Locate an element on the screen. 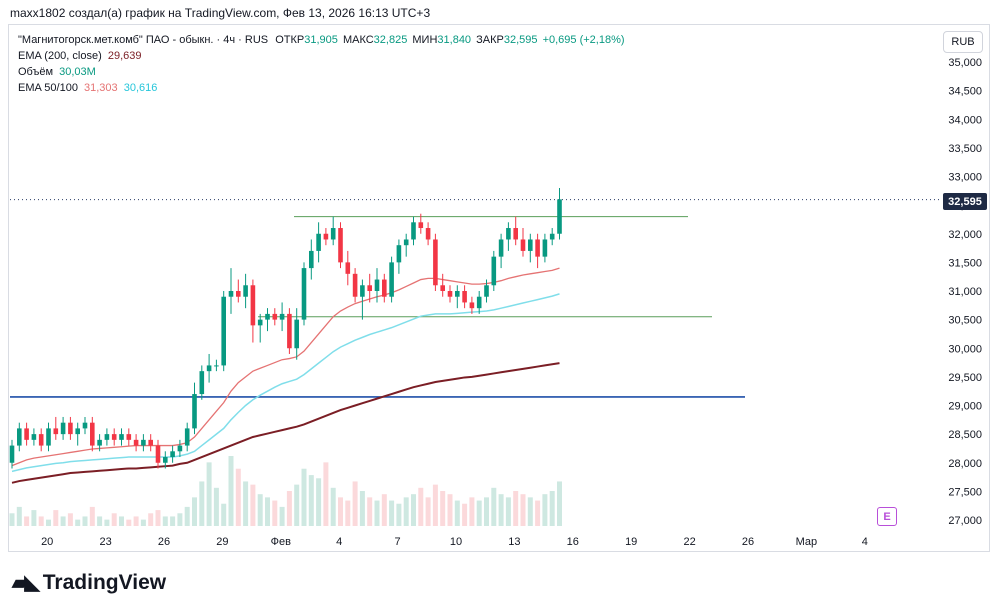 Image resolution: width=1000 pixels, height=610 pixels. low-label: МИН is located at coordinates (425, 40).